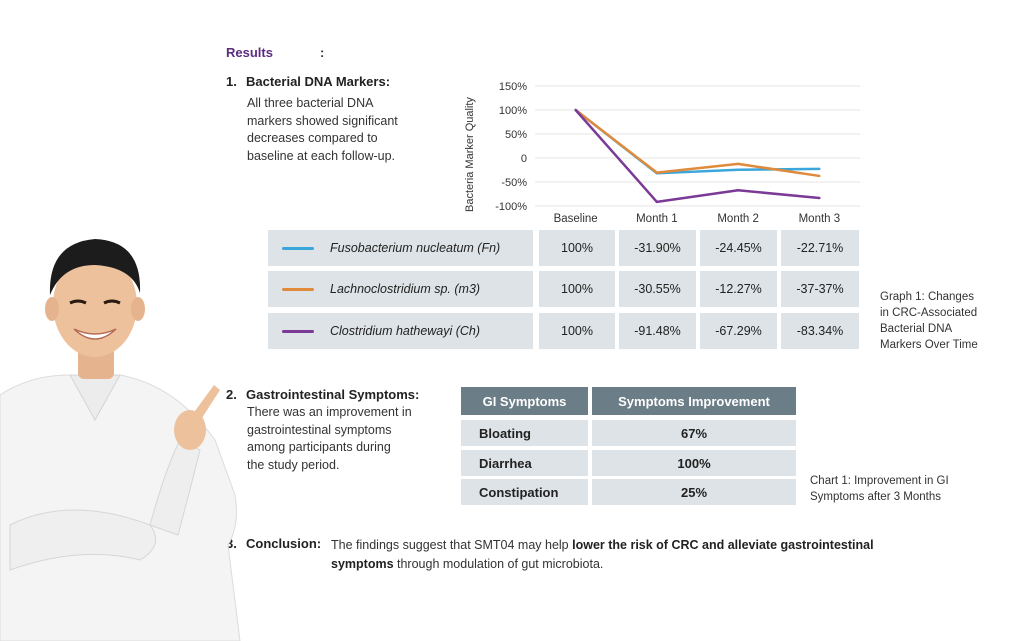 This screenshot has width=1024, height=641. I want to click on section2-number: 2., so click(231, 394).